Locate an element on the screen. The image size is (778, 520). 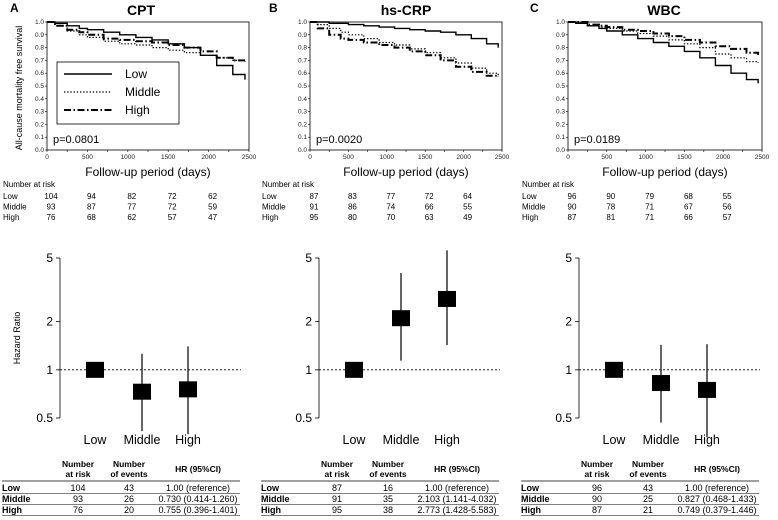
risk-value: 59 is located at coordinates (212, 207).